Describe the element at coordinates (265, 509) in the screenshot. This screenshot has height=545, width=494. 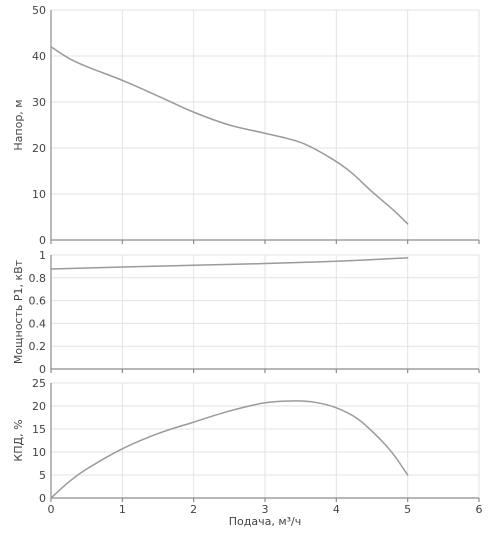
I see `efficiency-x-tick-label: 3` at that location.